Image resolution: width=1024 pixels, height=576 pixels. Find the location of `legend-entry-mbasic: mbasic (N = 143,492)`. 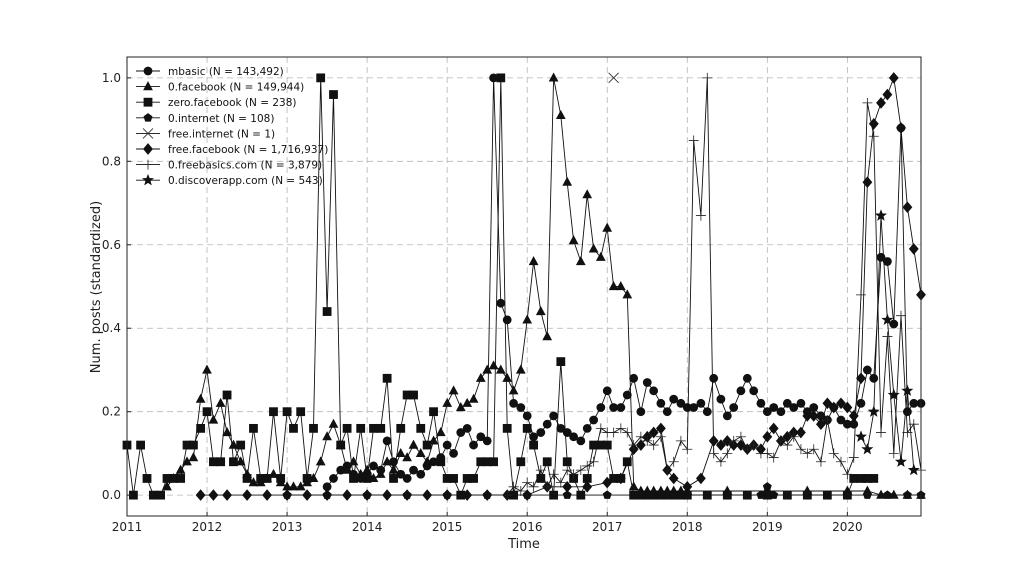

legend-entry-mbasic: mbasic (N = 143,492) is located at coordinates (226, 72).